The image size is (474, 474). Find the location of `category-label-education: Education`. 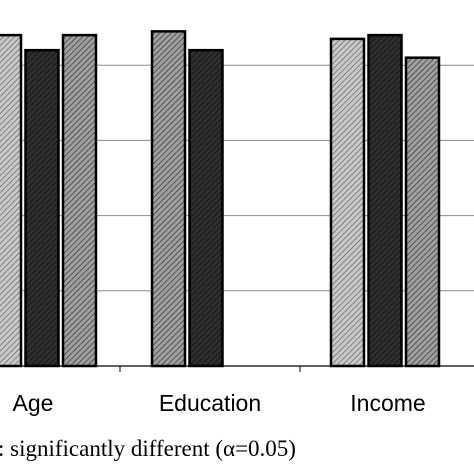

category-label-education: Education is located at coordinates (210, 403).